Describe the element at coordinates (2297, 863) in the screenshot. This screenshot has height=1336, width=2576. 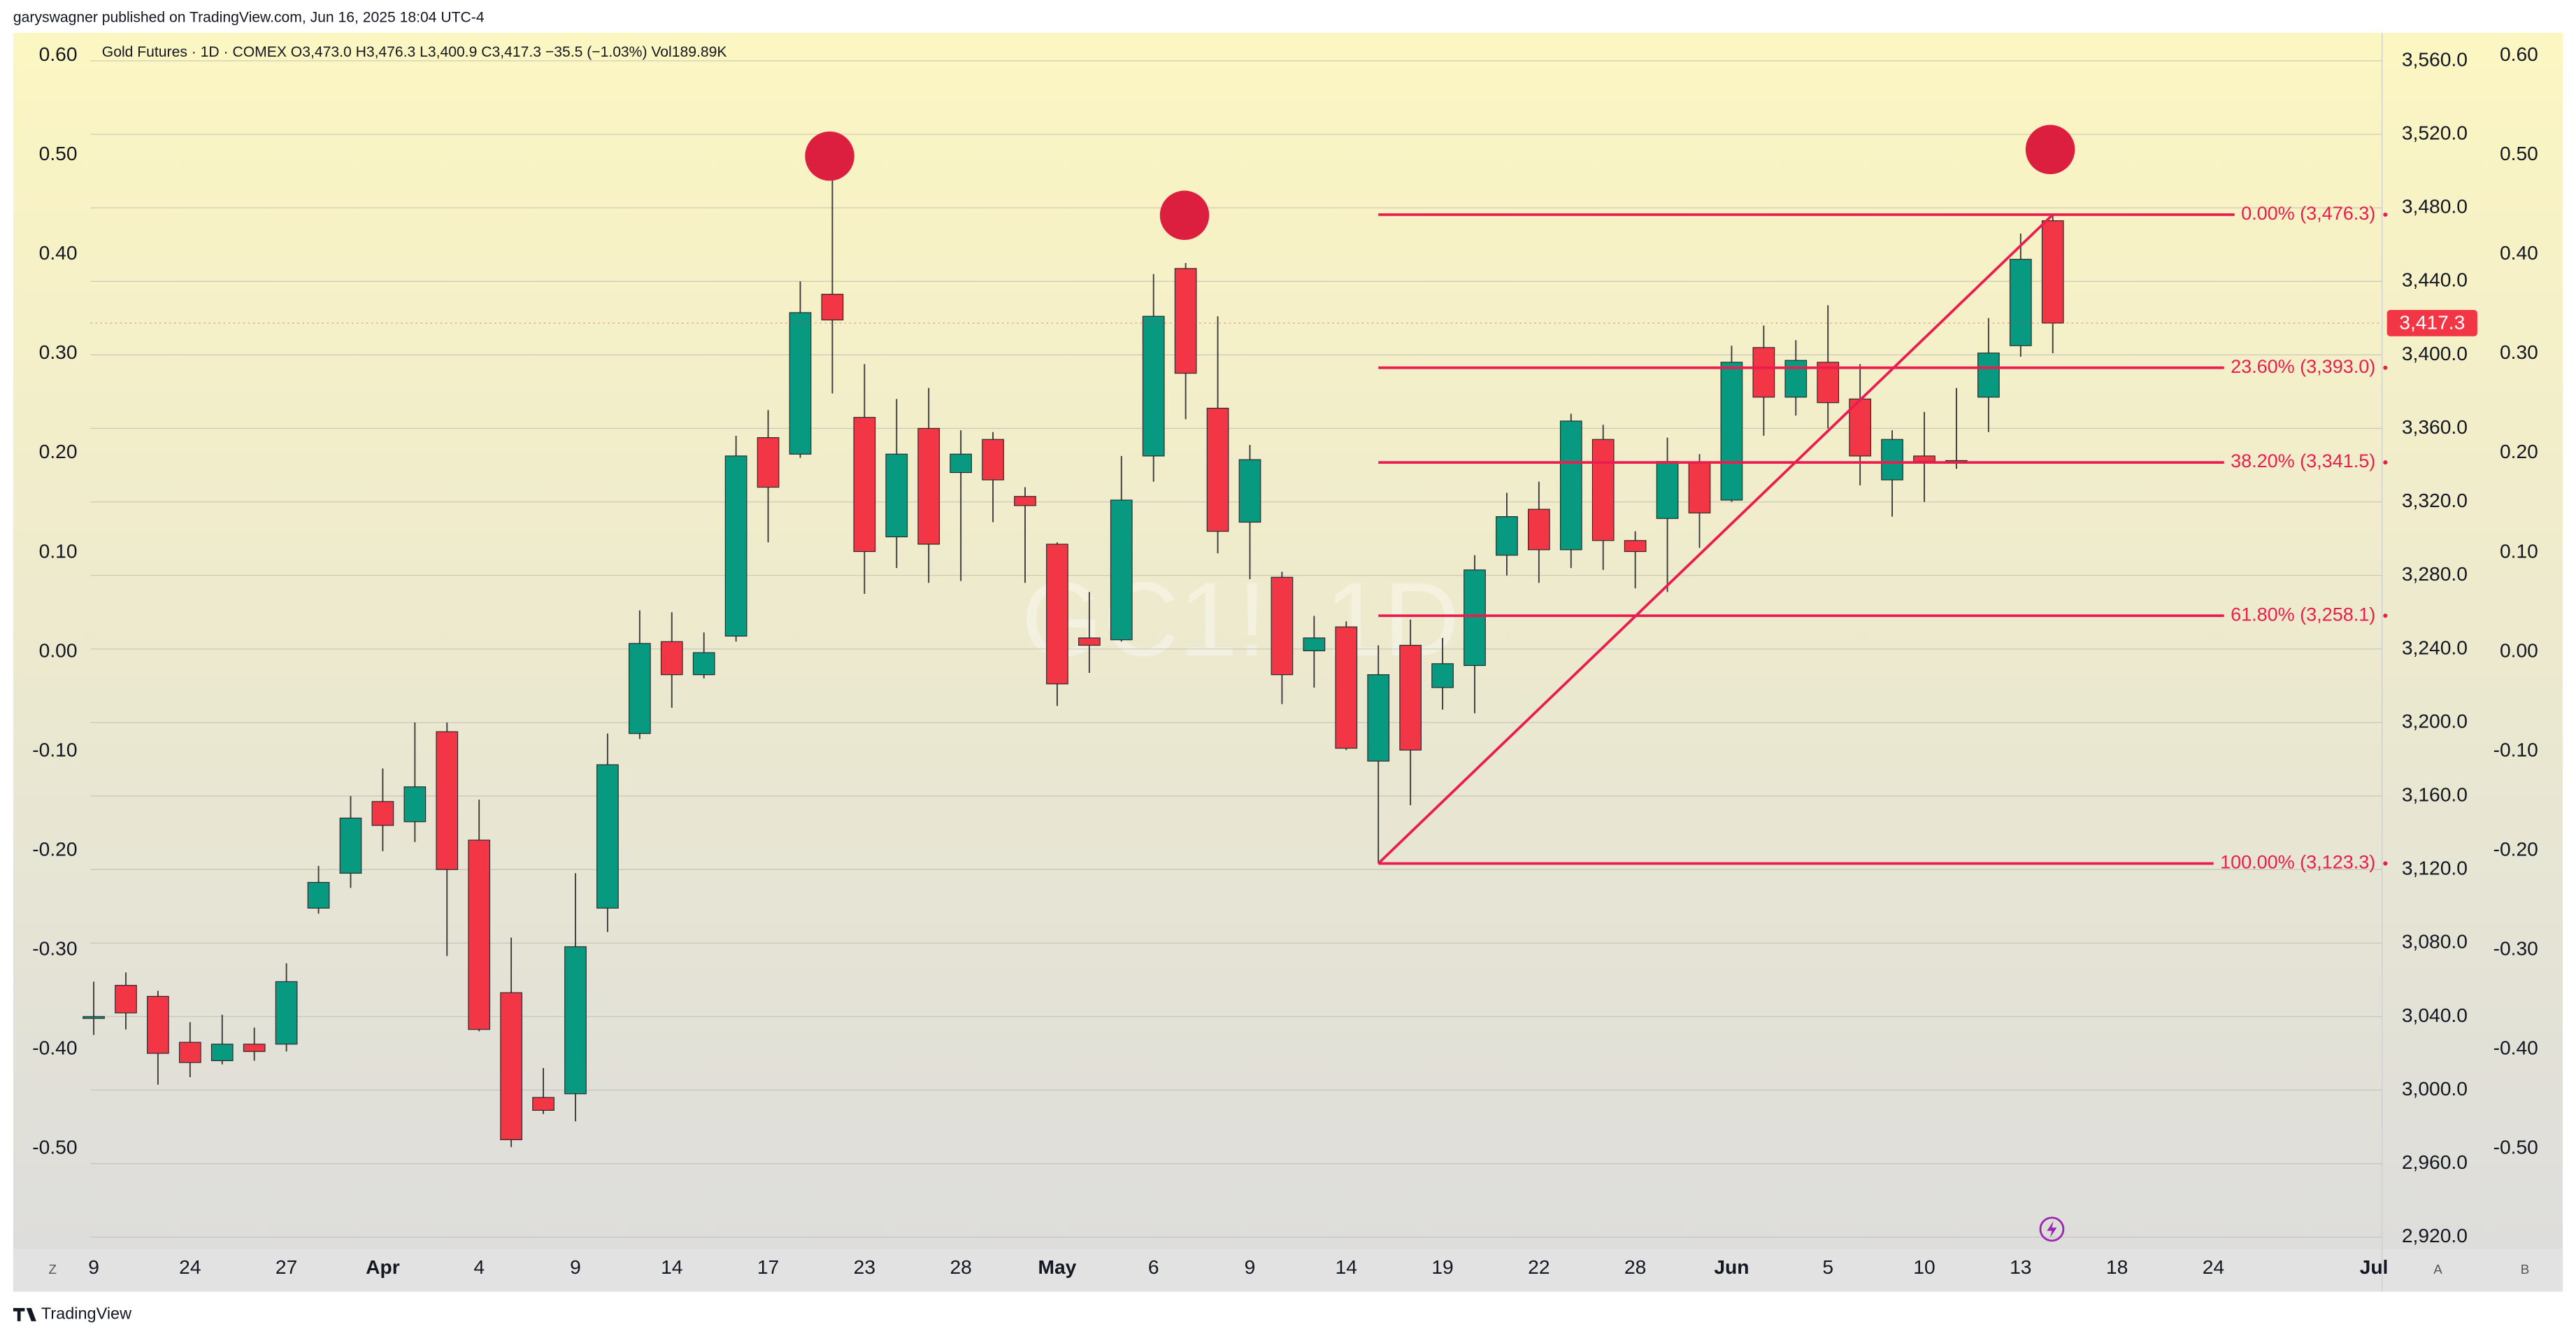
I see `fib-level-label: 100.00% (3,123.3)` at that location.